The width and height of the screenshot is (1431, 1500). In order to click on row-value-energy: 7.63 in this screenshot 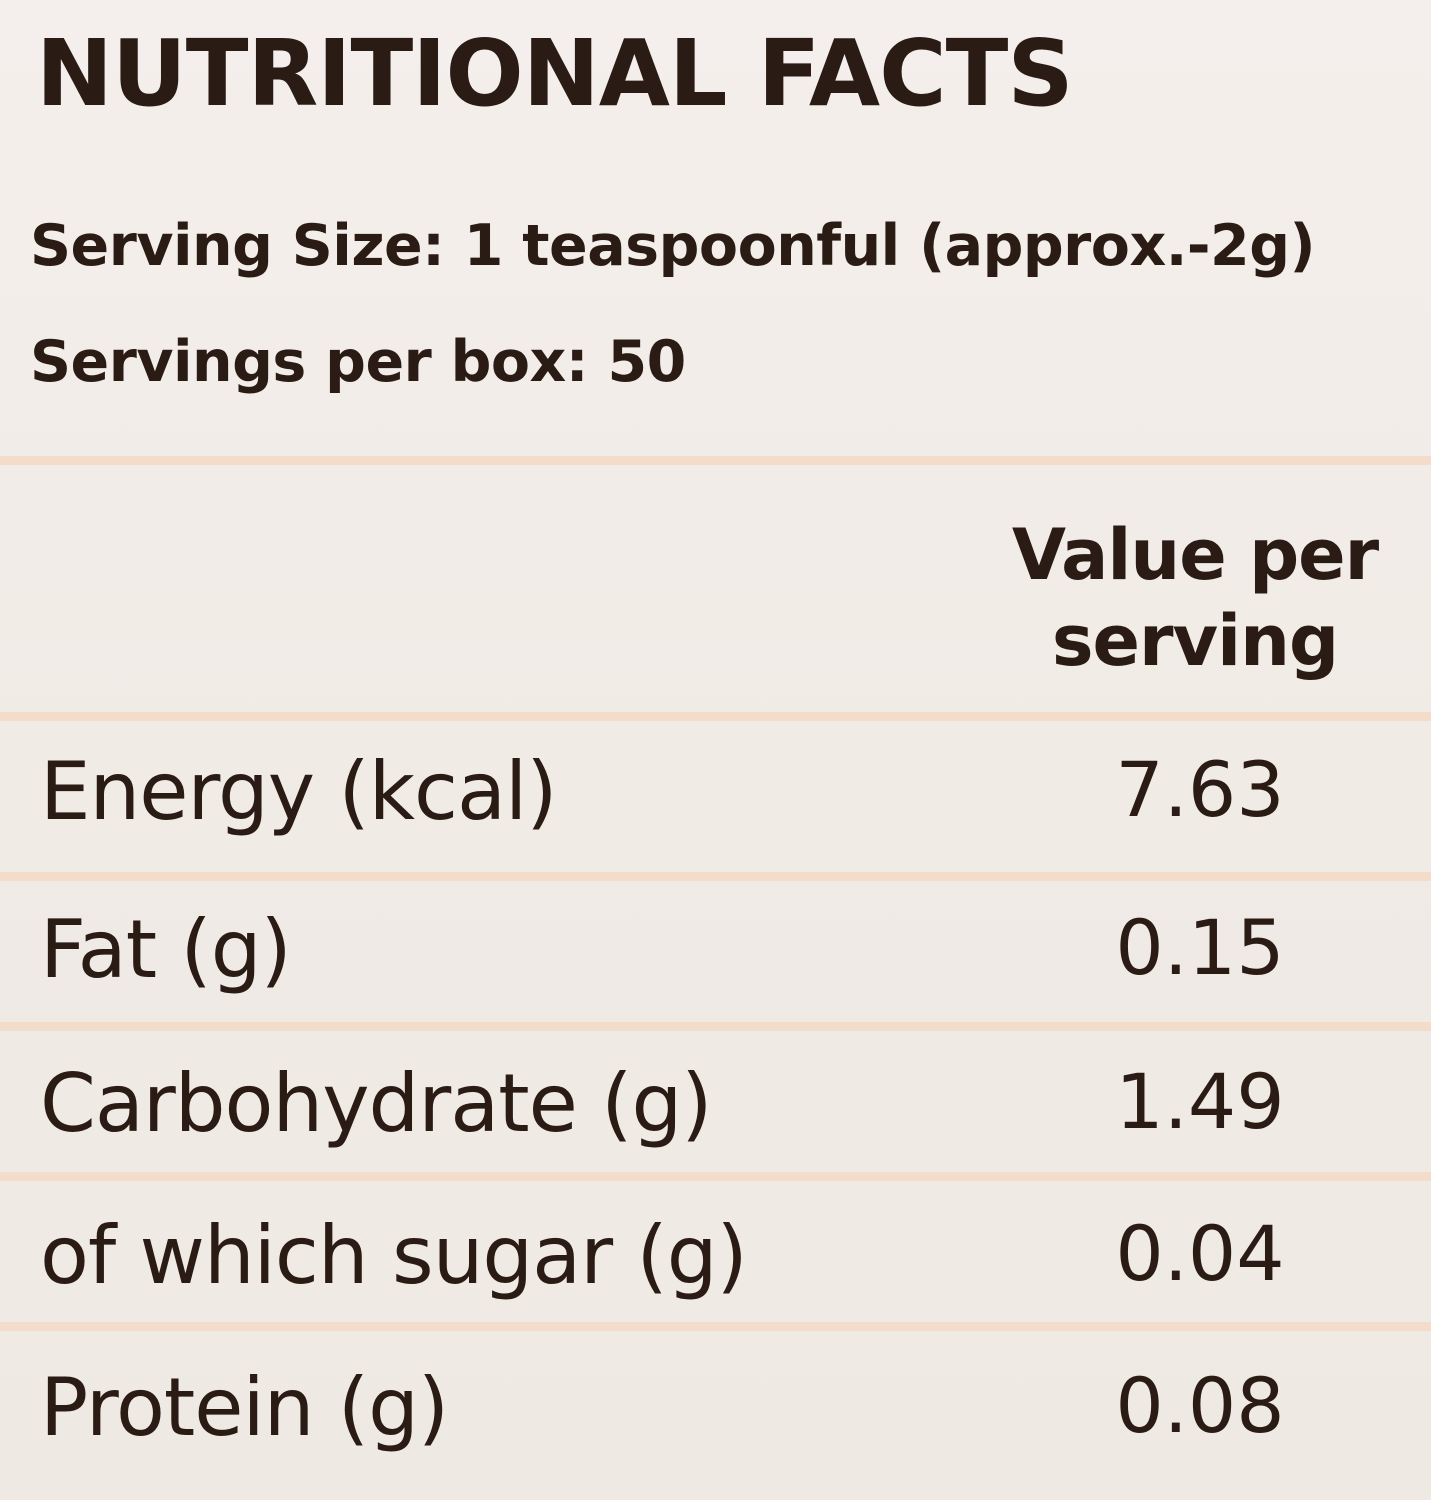, I will do `click(1200, 789)`.